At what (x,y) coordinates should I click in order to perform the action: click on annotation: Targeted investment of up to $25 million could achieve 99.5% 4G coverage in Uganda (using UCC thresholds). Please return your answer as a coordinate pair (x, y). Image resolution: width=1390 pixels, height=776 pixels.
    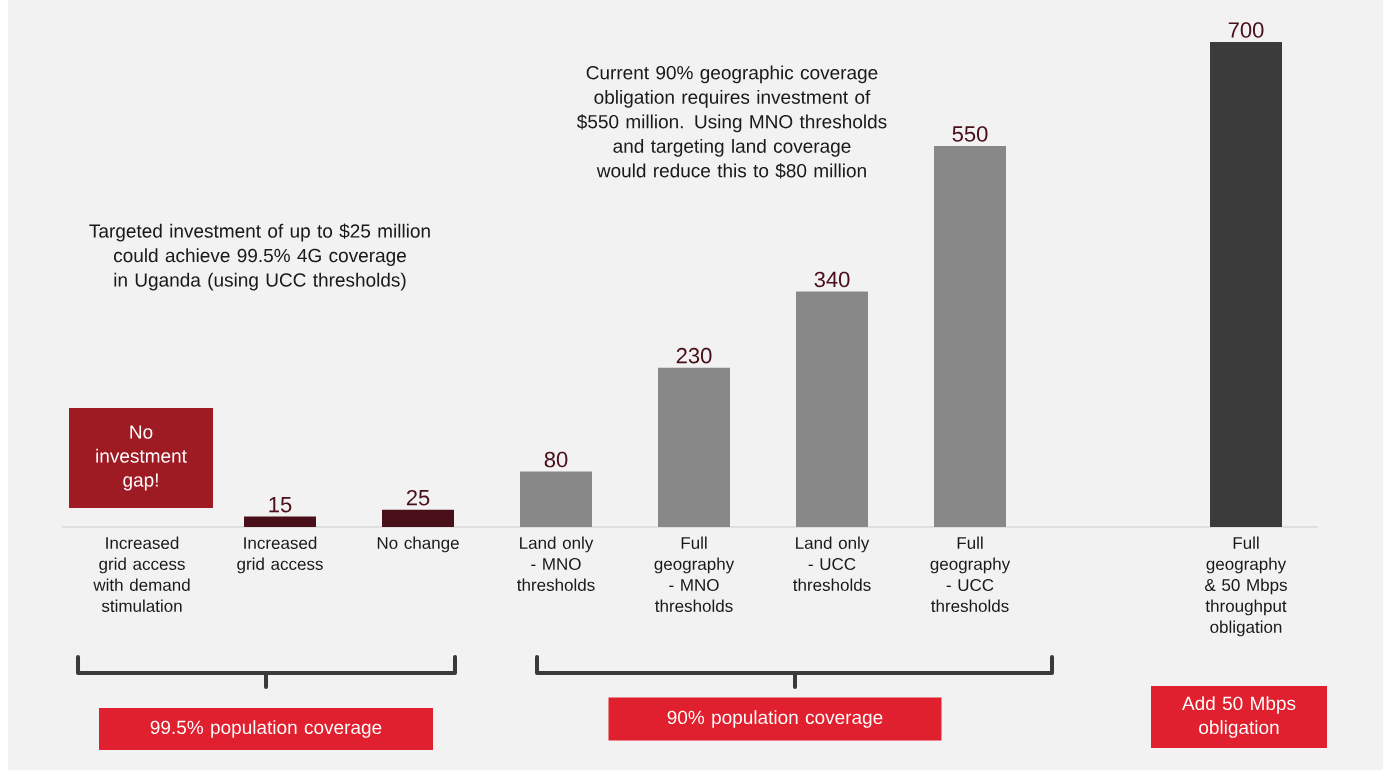
    Looking at the image, I should click on (259, 257).